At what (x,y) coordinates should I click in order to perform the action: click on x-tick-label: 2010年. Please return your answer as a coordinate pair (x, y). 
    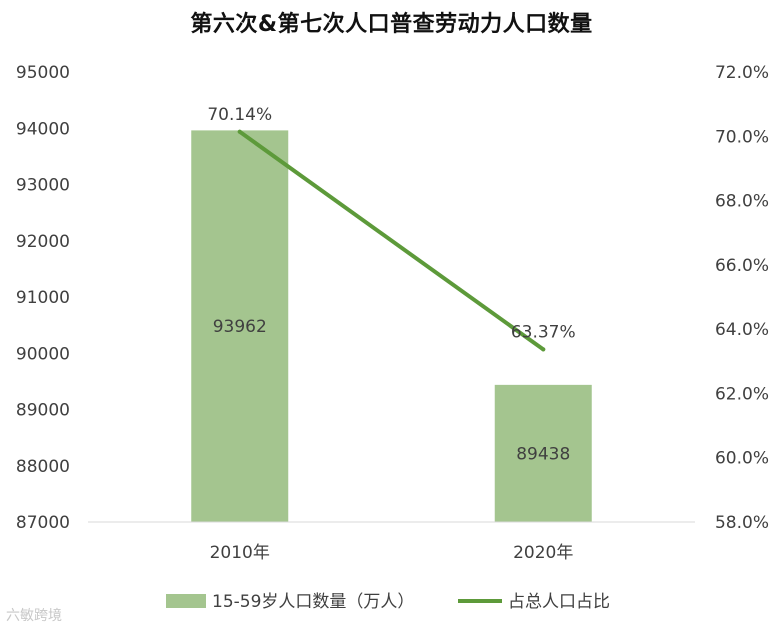
    Looking at the image, I should click on (240, 553).